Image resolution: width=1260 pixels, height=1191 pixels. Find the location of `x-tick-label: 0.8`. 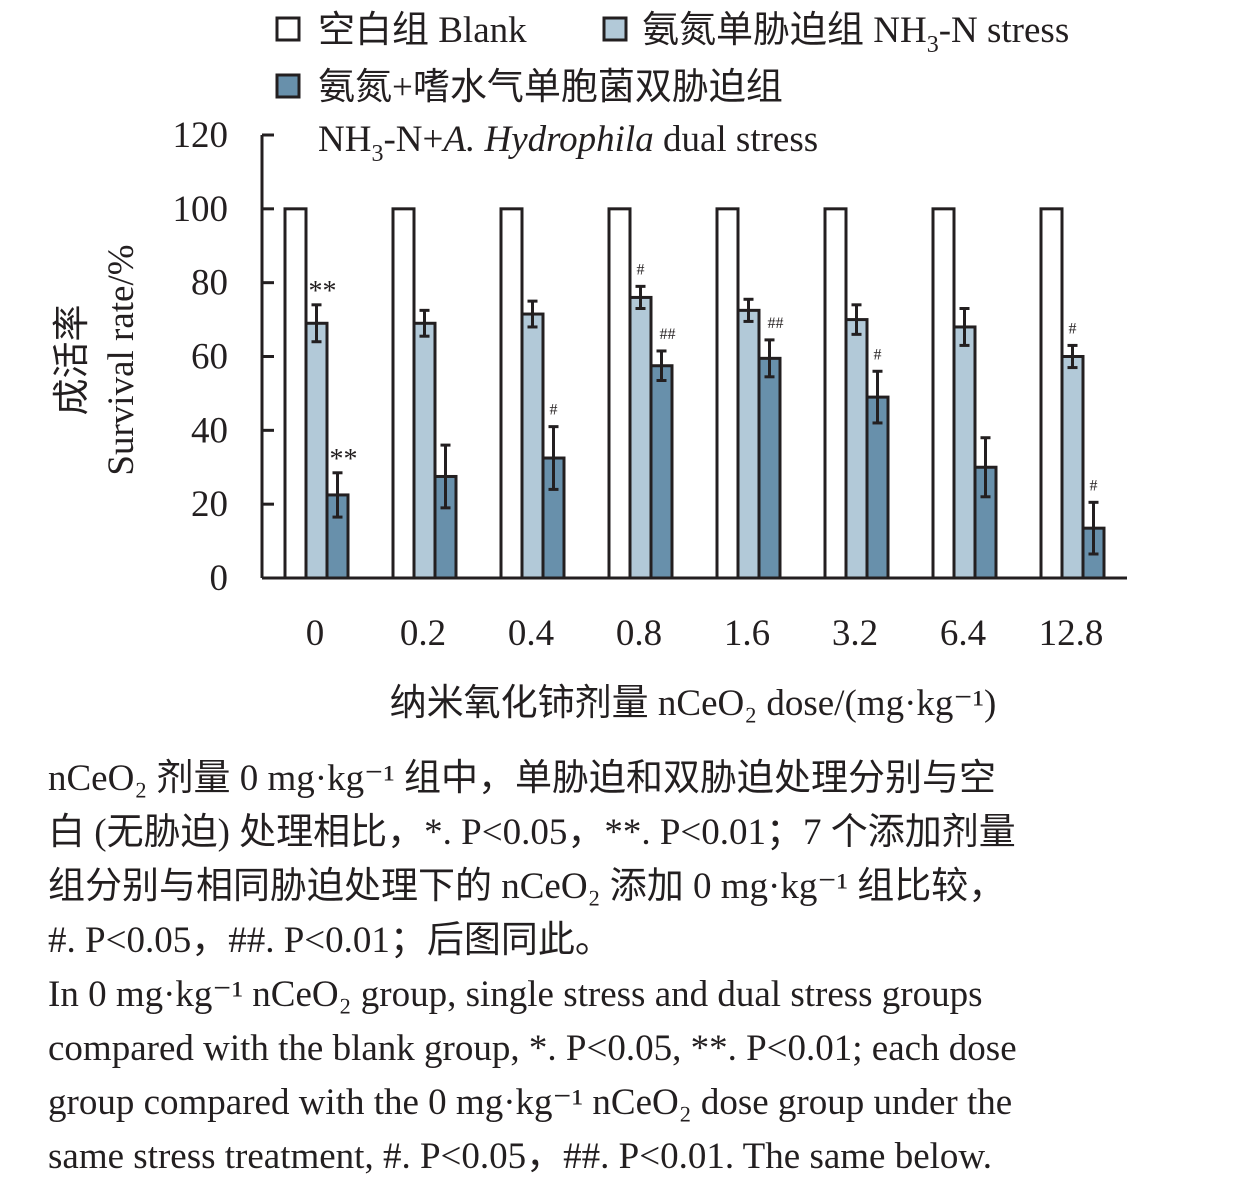

x-tick-label: 0.8 is located at coordinates (639, 633).